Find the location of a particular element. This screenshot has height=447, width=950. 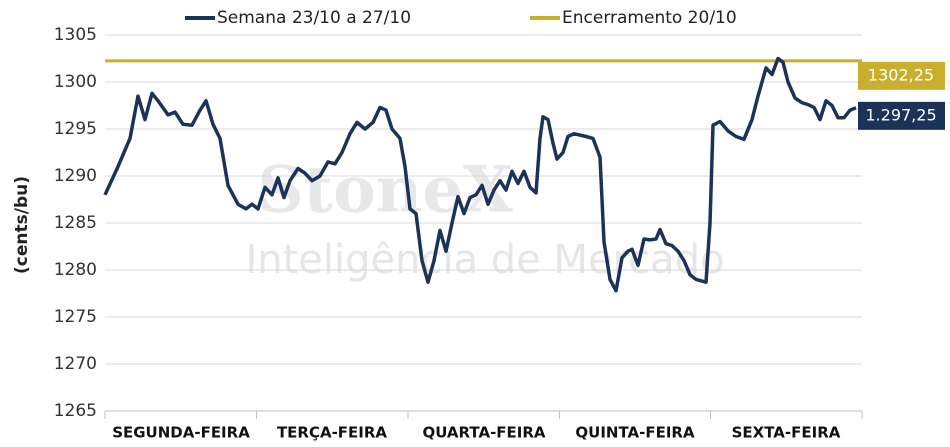

y-tick-label: 1300 is located at coordinates (75, 82).